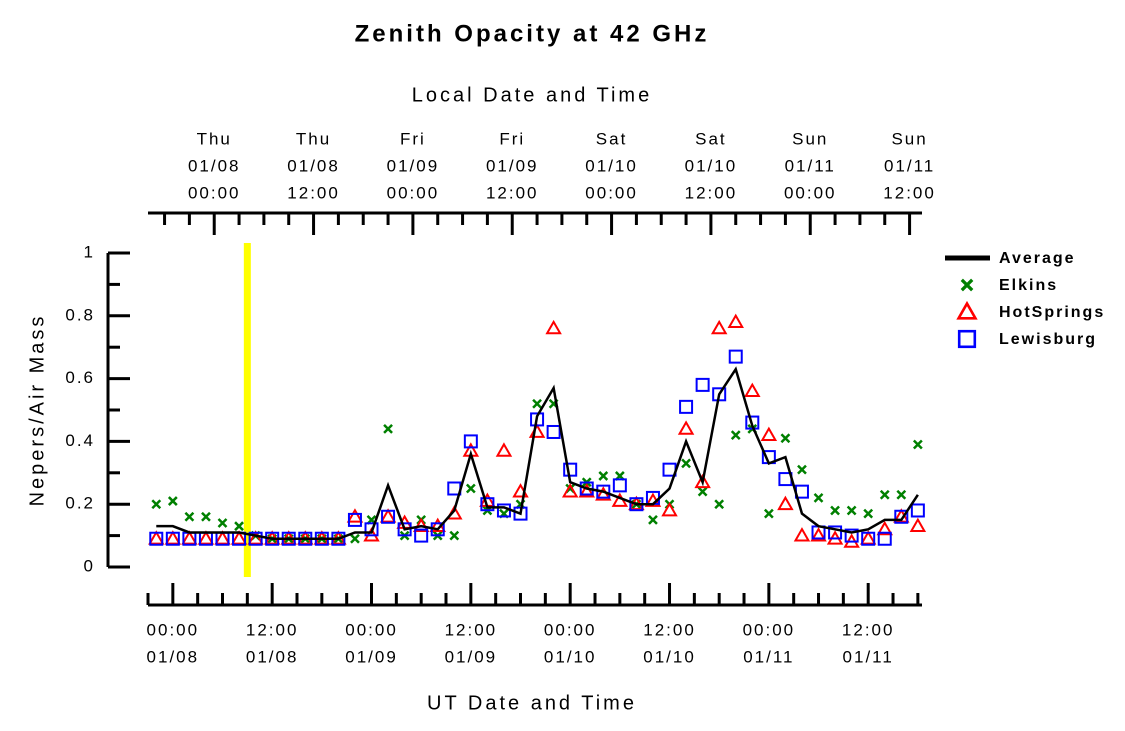 The width and height of the screenshot is (1125, 731). Describe the element at coordinates (214, 138) in the screenshot. I see `top-tick-label: Thu` at that location.